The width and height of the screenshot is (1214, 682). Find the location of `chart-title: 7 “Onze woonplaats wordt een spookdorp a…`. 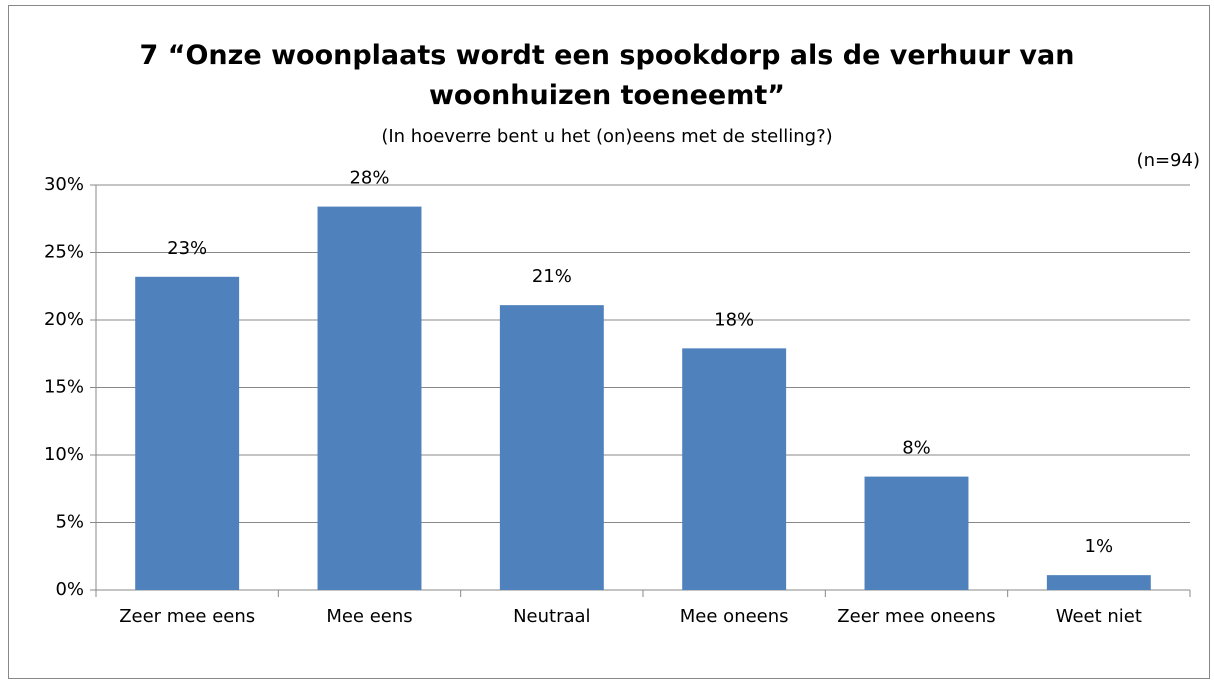

chart-title: 7 “Onze woonplaats wordt een spookdorp a… is located at coordinates (607, 75).